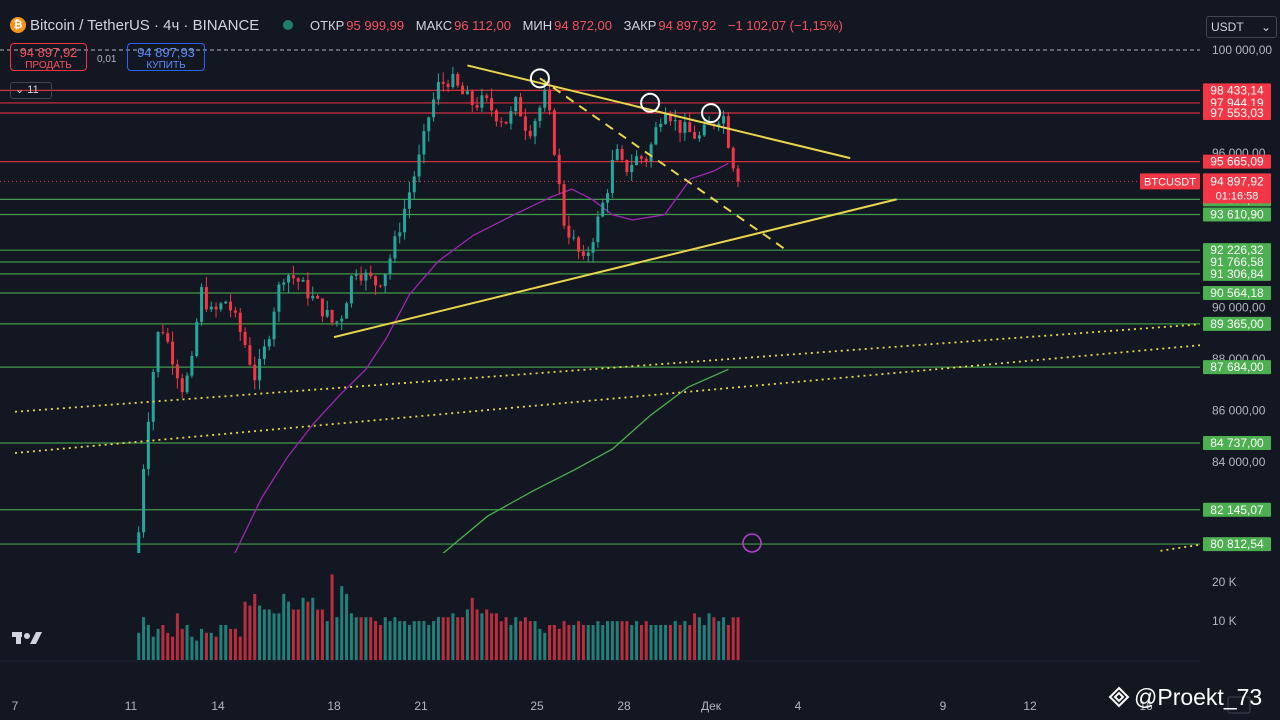 The height and width of the screenshot is (720, 1280). I want to click on buy-button: 94 897,93 КУПИТЬ, so click(166, 57).